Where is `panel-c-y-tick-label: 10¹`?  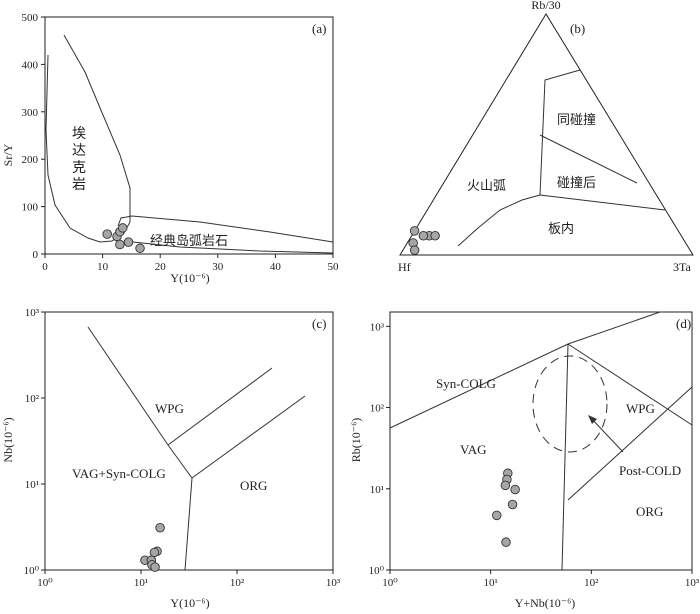 panel-c-y-tick-label: 10¹ is located at coordinates (32, 485).